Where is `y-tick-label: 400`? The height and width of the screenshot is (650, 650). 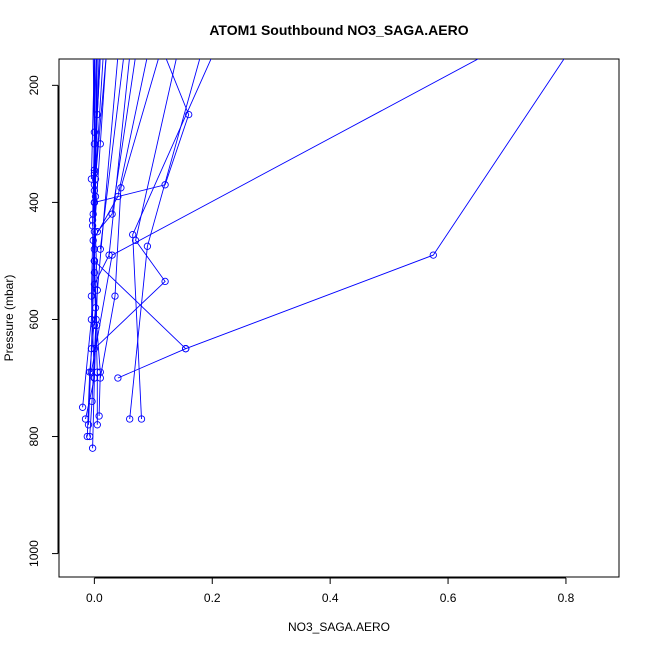 y-tick-label: 400 is located at coordinates (34, 202).